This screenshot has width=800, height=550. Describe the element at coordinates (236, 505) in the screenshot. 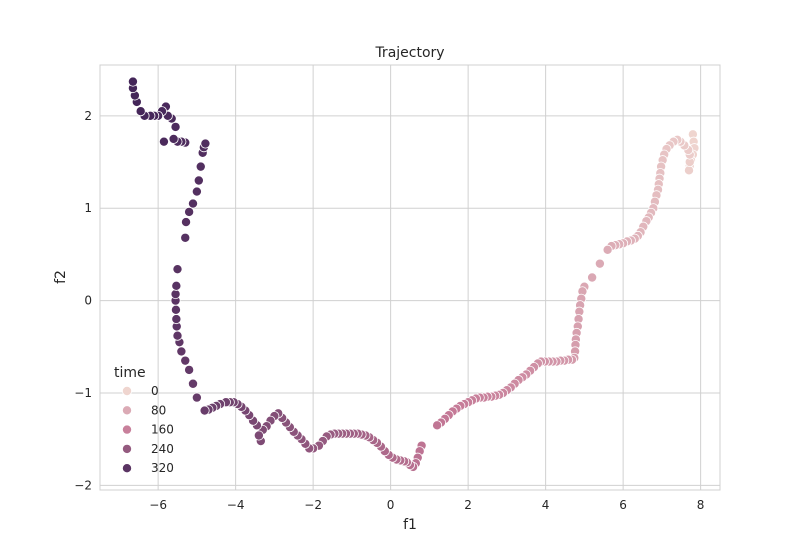

I see `x-tick-label: −4` at that location.